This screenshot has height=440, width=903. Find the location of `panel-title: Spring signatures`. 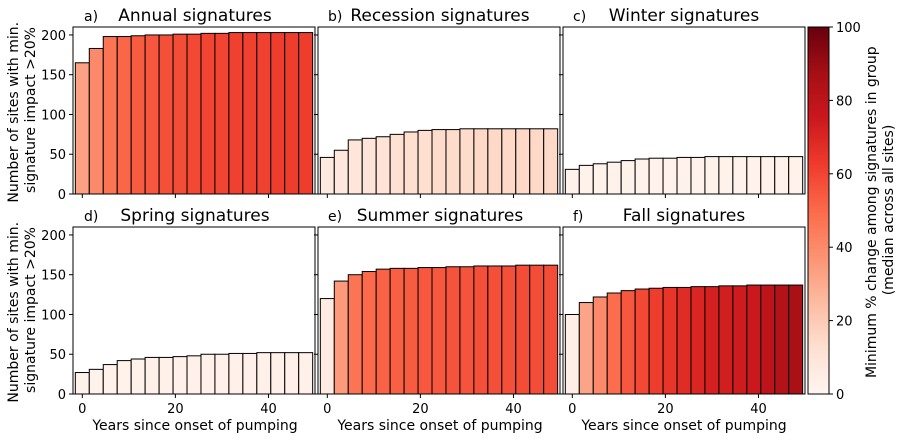

panel-title: Spring signatures is located at coordinates (194, 216).